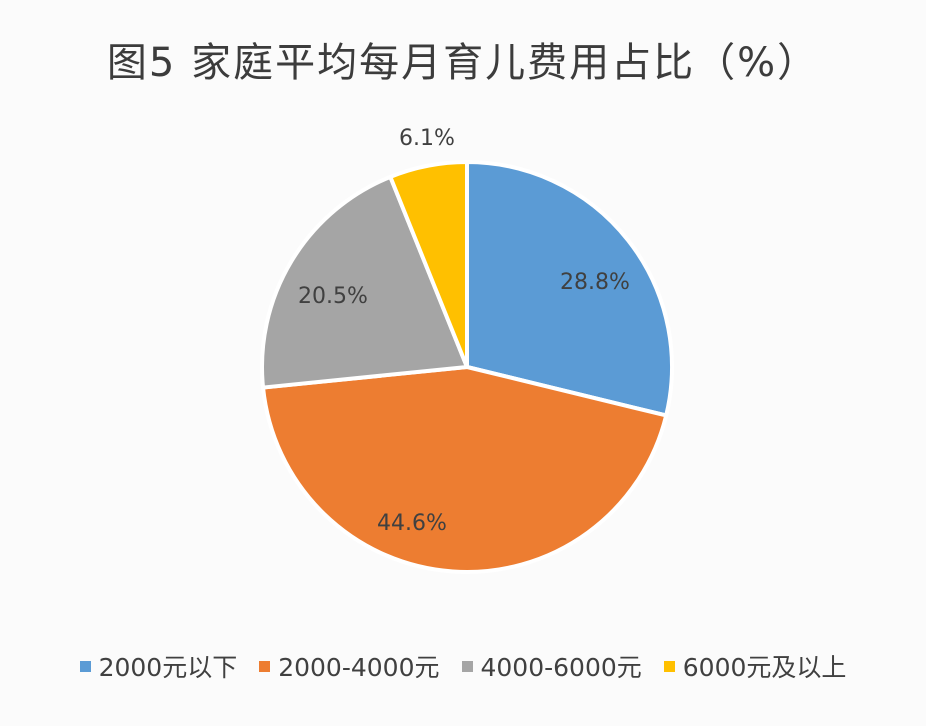 The height and width of the screenshot is (726, 926). I want to click on legend-item-under-2000: 2000元以下, so click(158, 666).